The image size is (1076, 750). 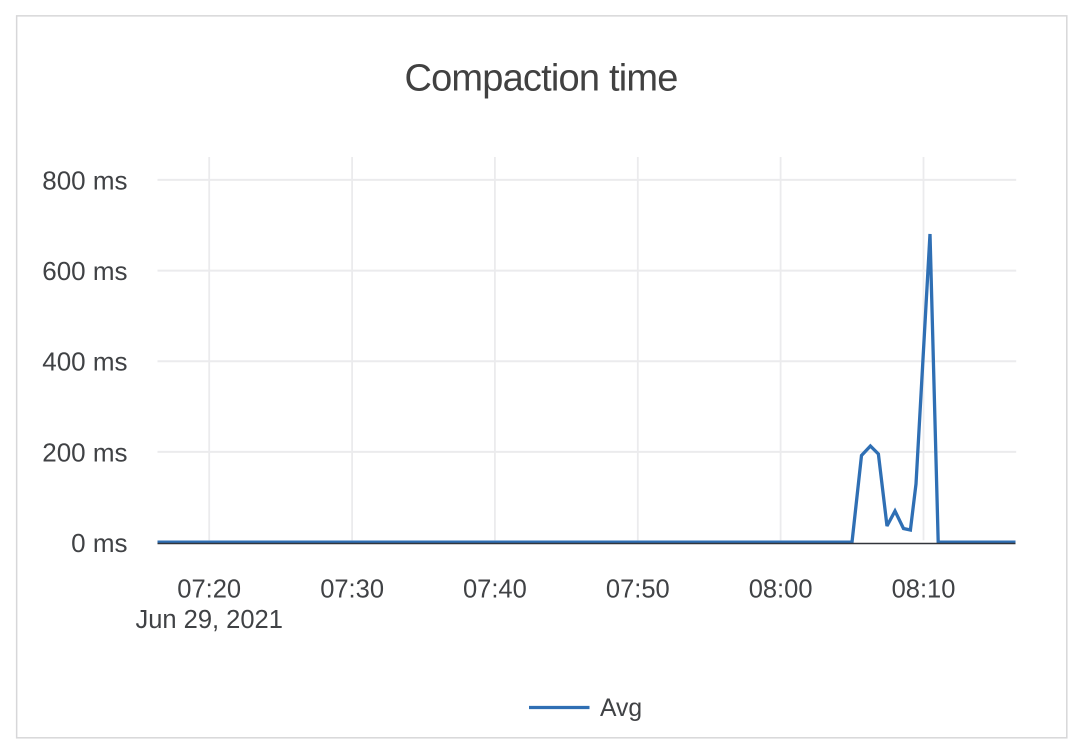 What do you see at coordinates (209, 590) in the screenshot?
I see `svg-text: 07:20` at bounding box center [209, 590].